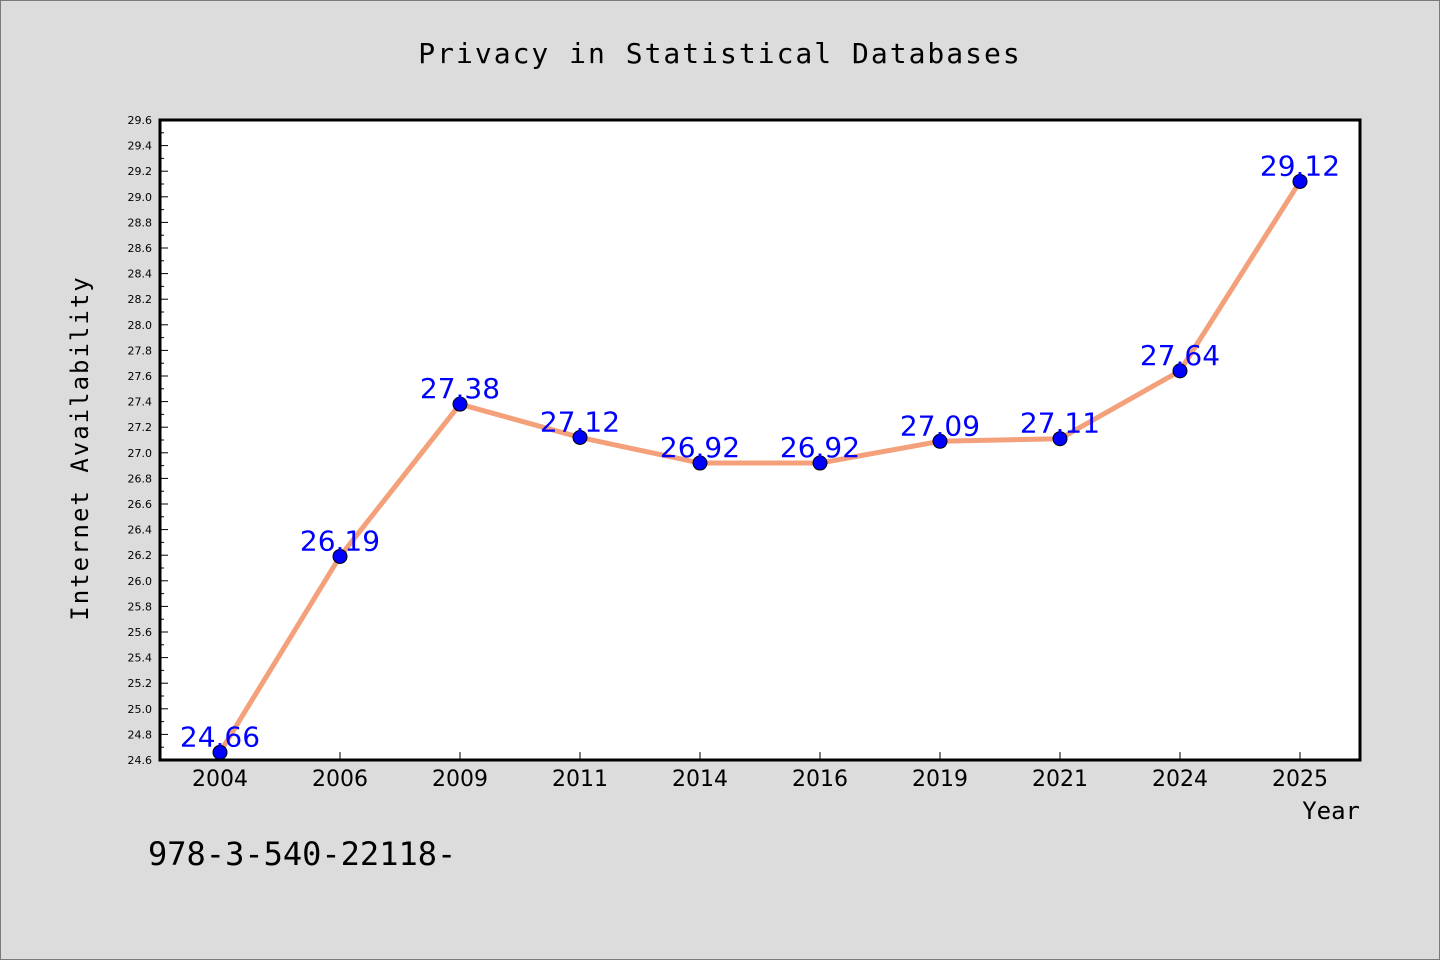  Describe the element at coordinates (140, 427) in the screenshot. I see `y-tick-label: 27.2` at that location.